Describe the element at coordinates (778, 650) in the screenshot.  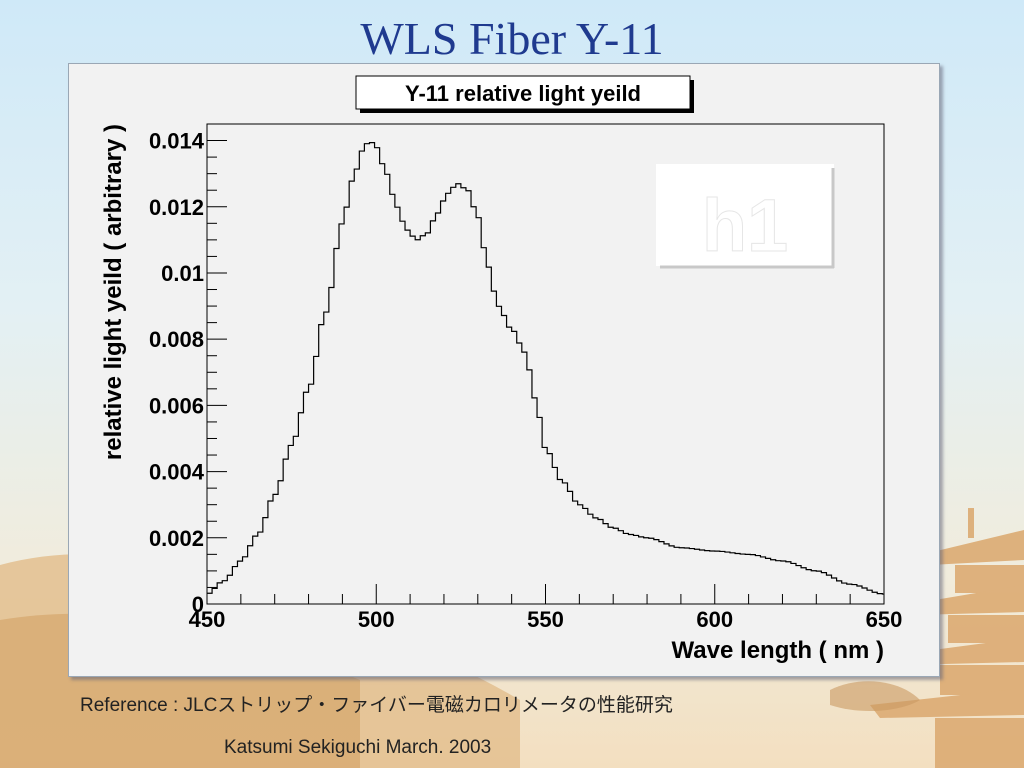
I see `x-axis-label: Wave length ( nm )` at that location.